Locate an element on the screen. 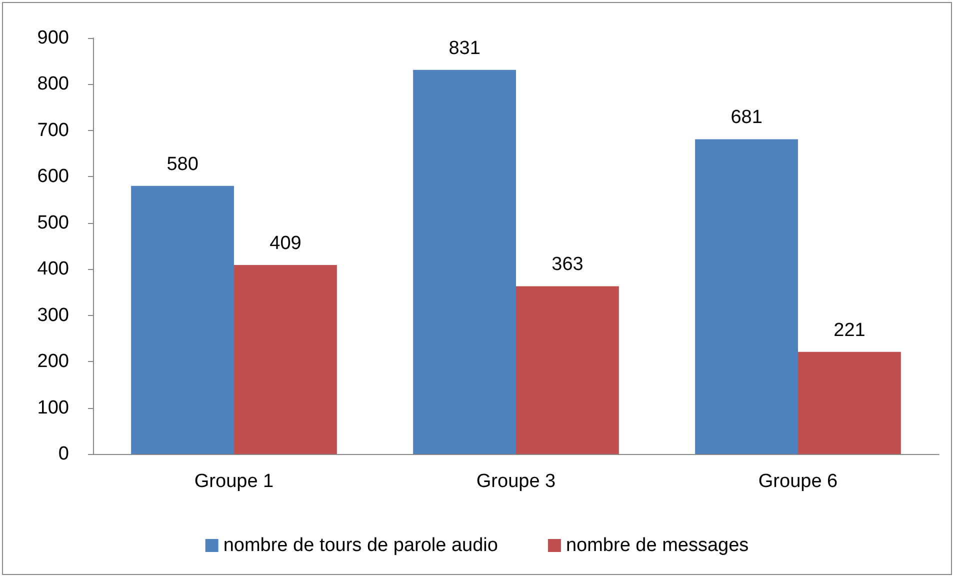  y-tick-label: 600 is located at coordinates (53, 177).